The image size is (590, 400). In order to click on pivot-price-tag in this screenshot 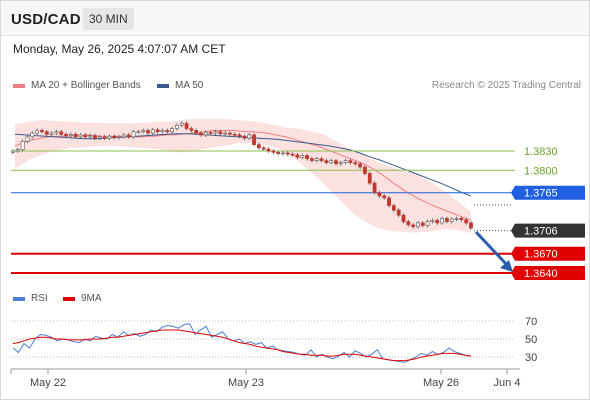, I will do `click(548, 192)`.